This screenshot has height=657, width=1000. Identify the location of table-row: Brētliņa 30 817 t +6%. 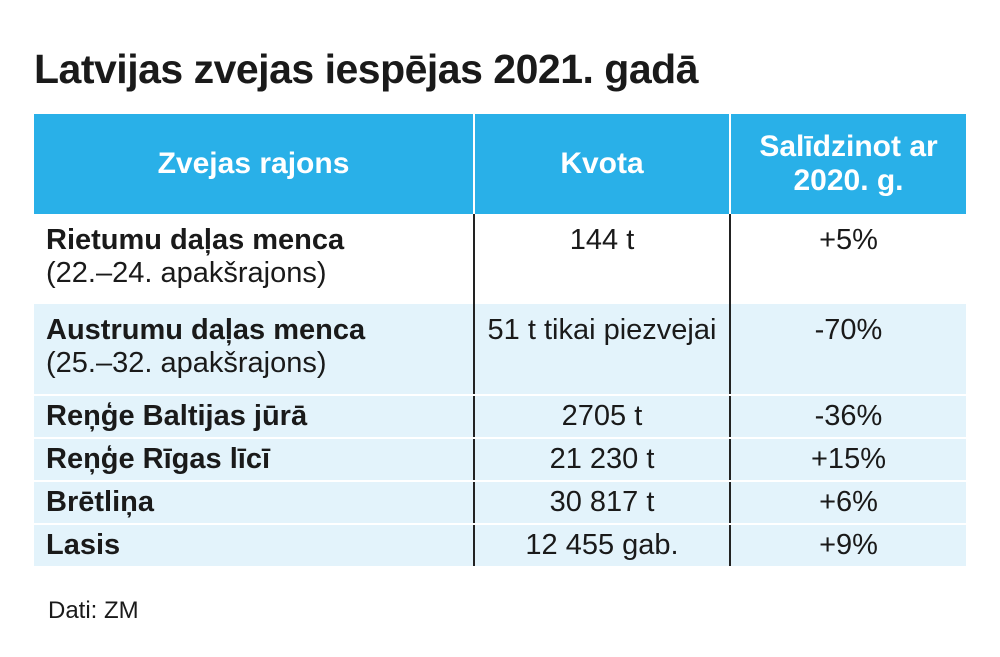
(500, 503).